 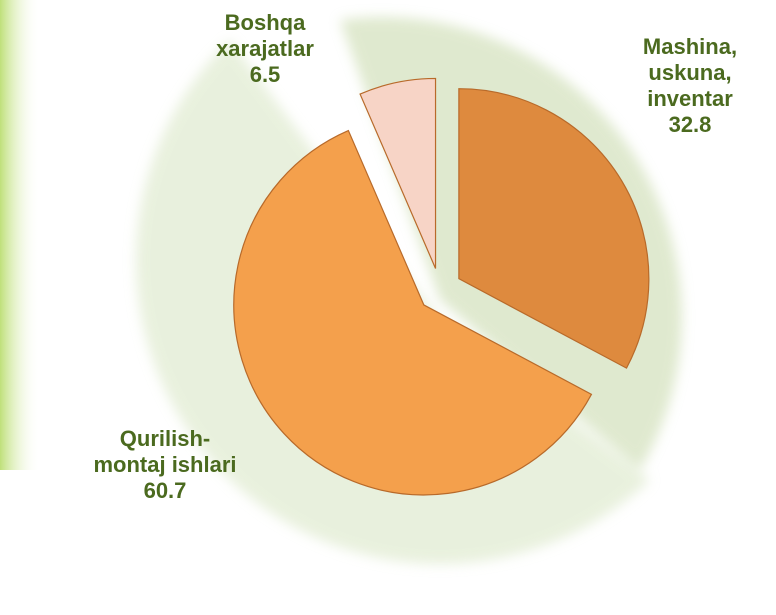 I want to click on slice-label: Boshqa xarajatlar 6.5, so click(x=265, y=49).